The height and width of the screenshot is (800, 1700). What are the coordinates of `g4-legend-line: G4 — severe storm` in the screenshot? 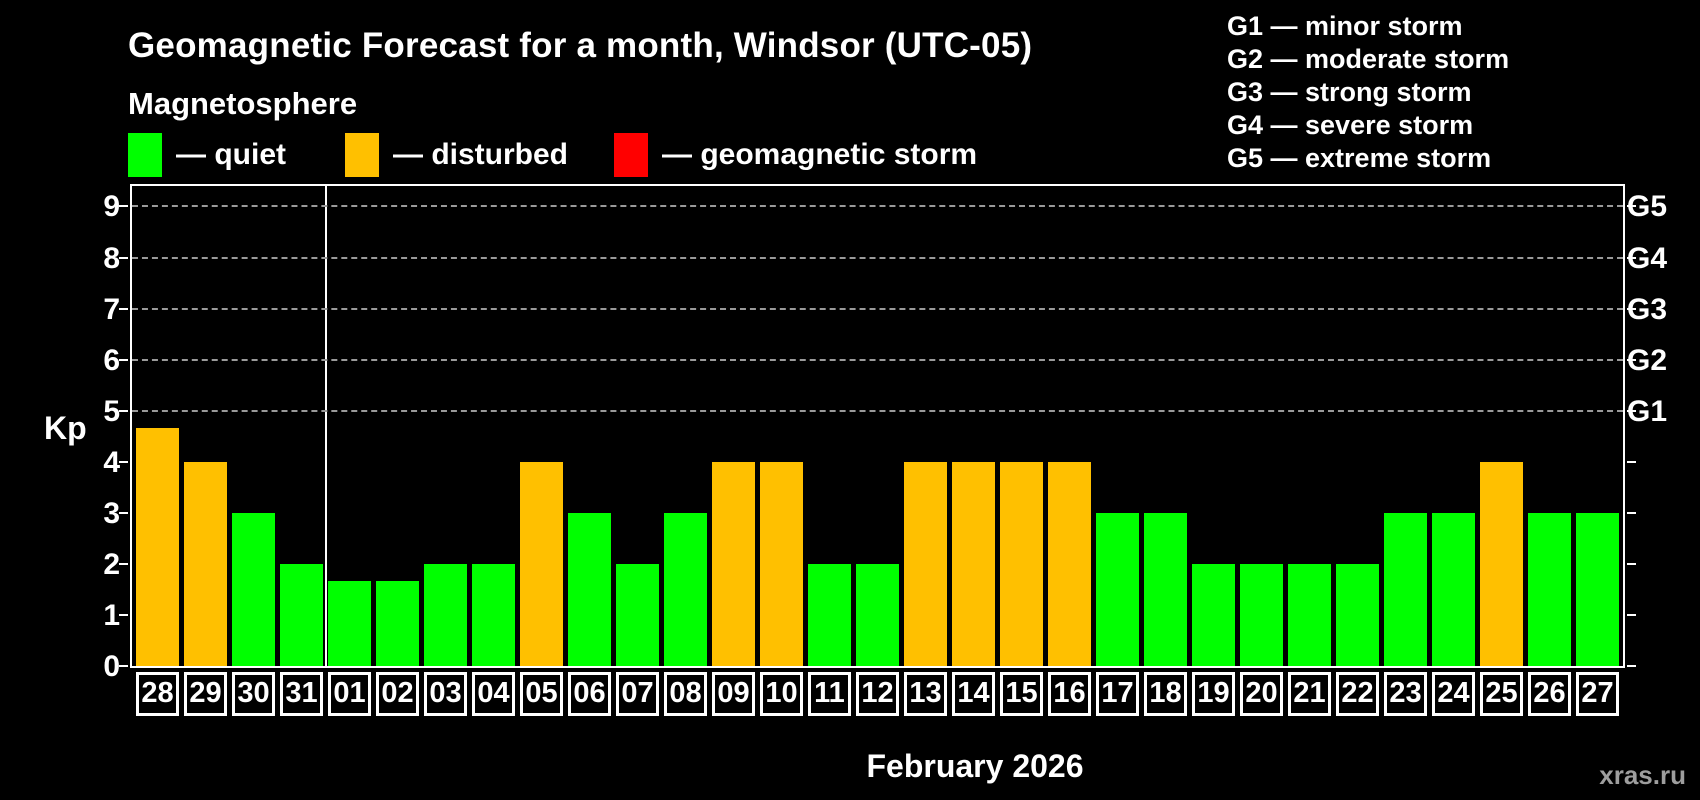 It's located at (1350, 125).